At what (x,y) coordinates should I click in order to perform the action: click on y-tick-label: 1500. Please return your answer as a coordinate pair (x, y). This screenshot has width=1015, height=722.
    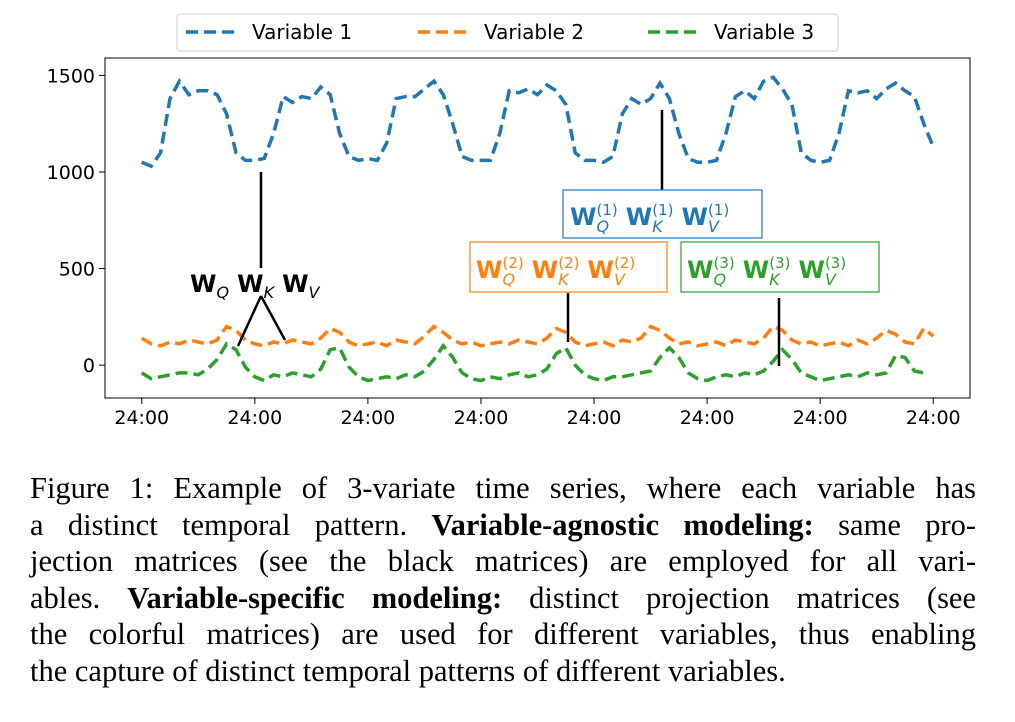
    Looking at the image, I should click on (71, 76).